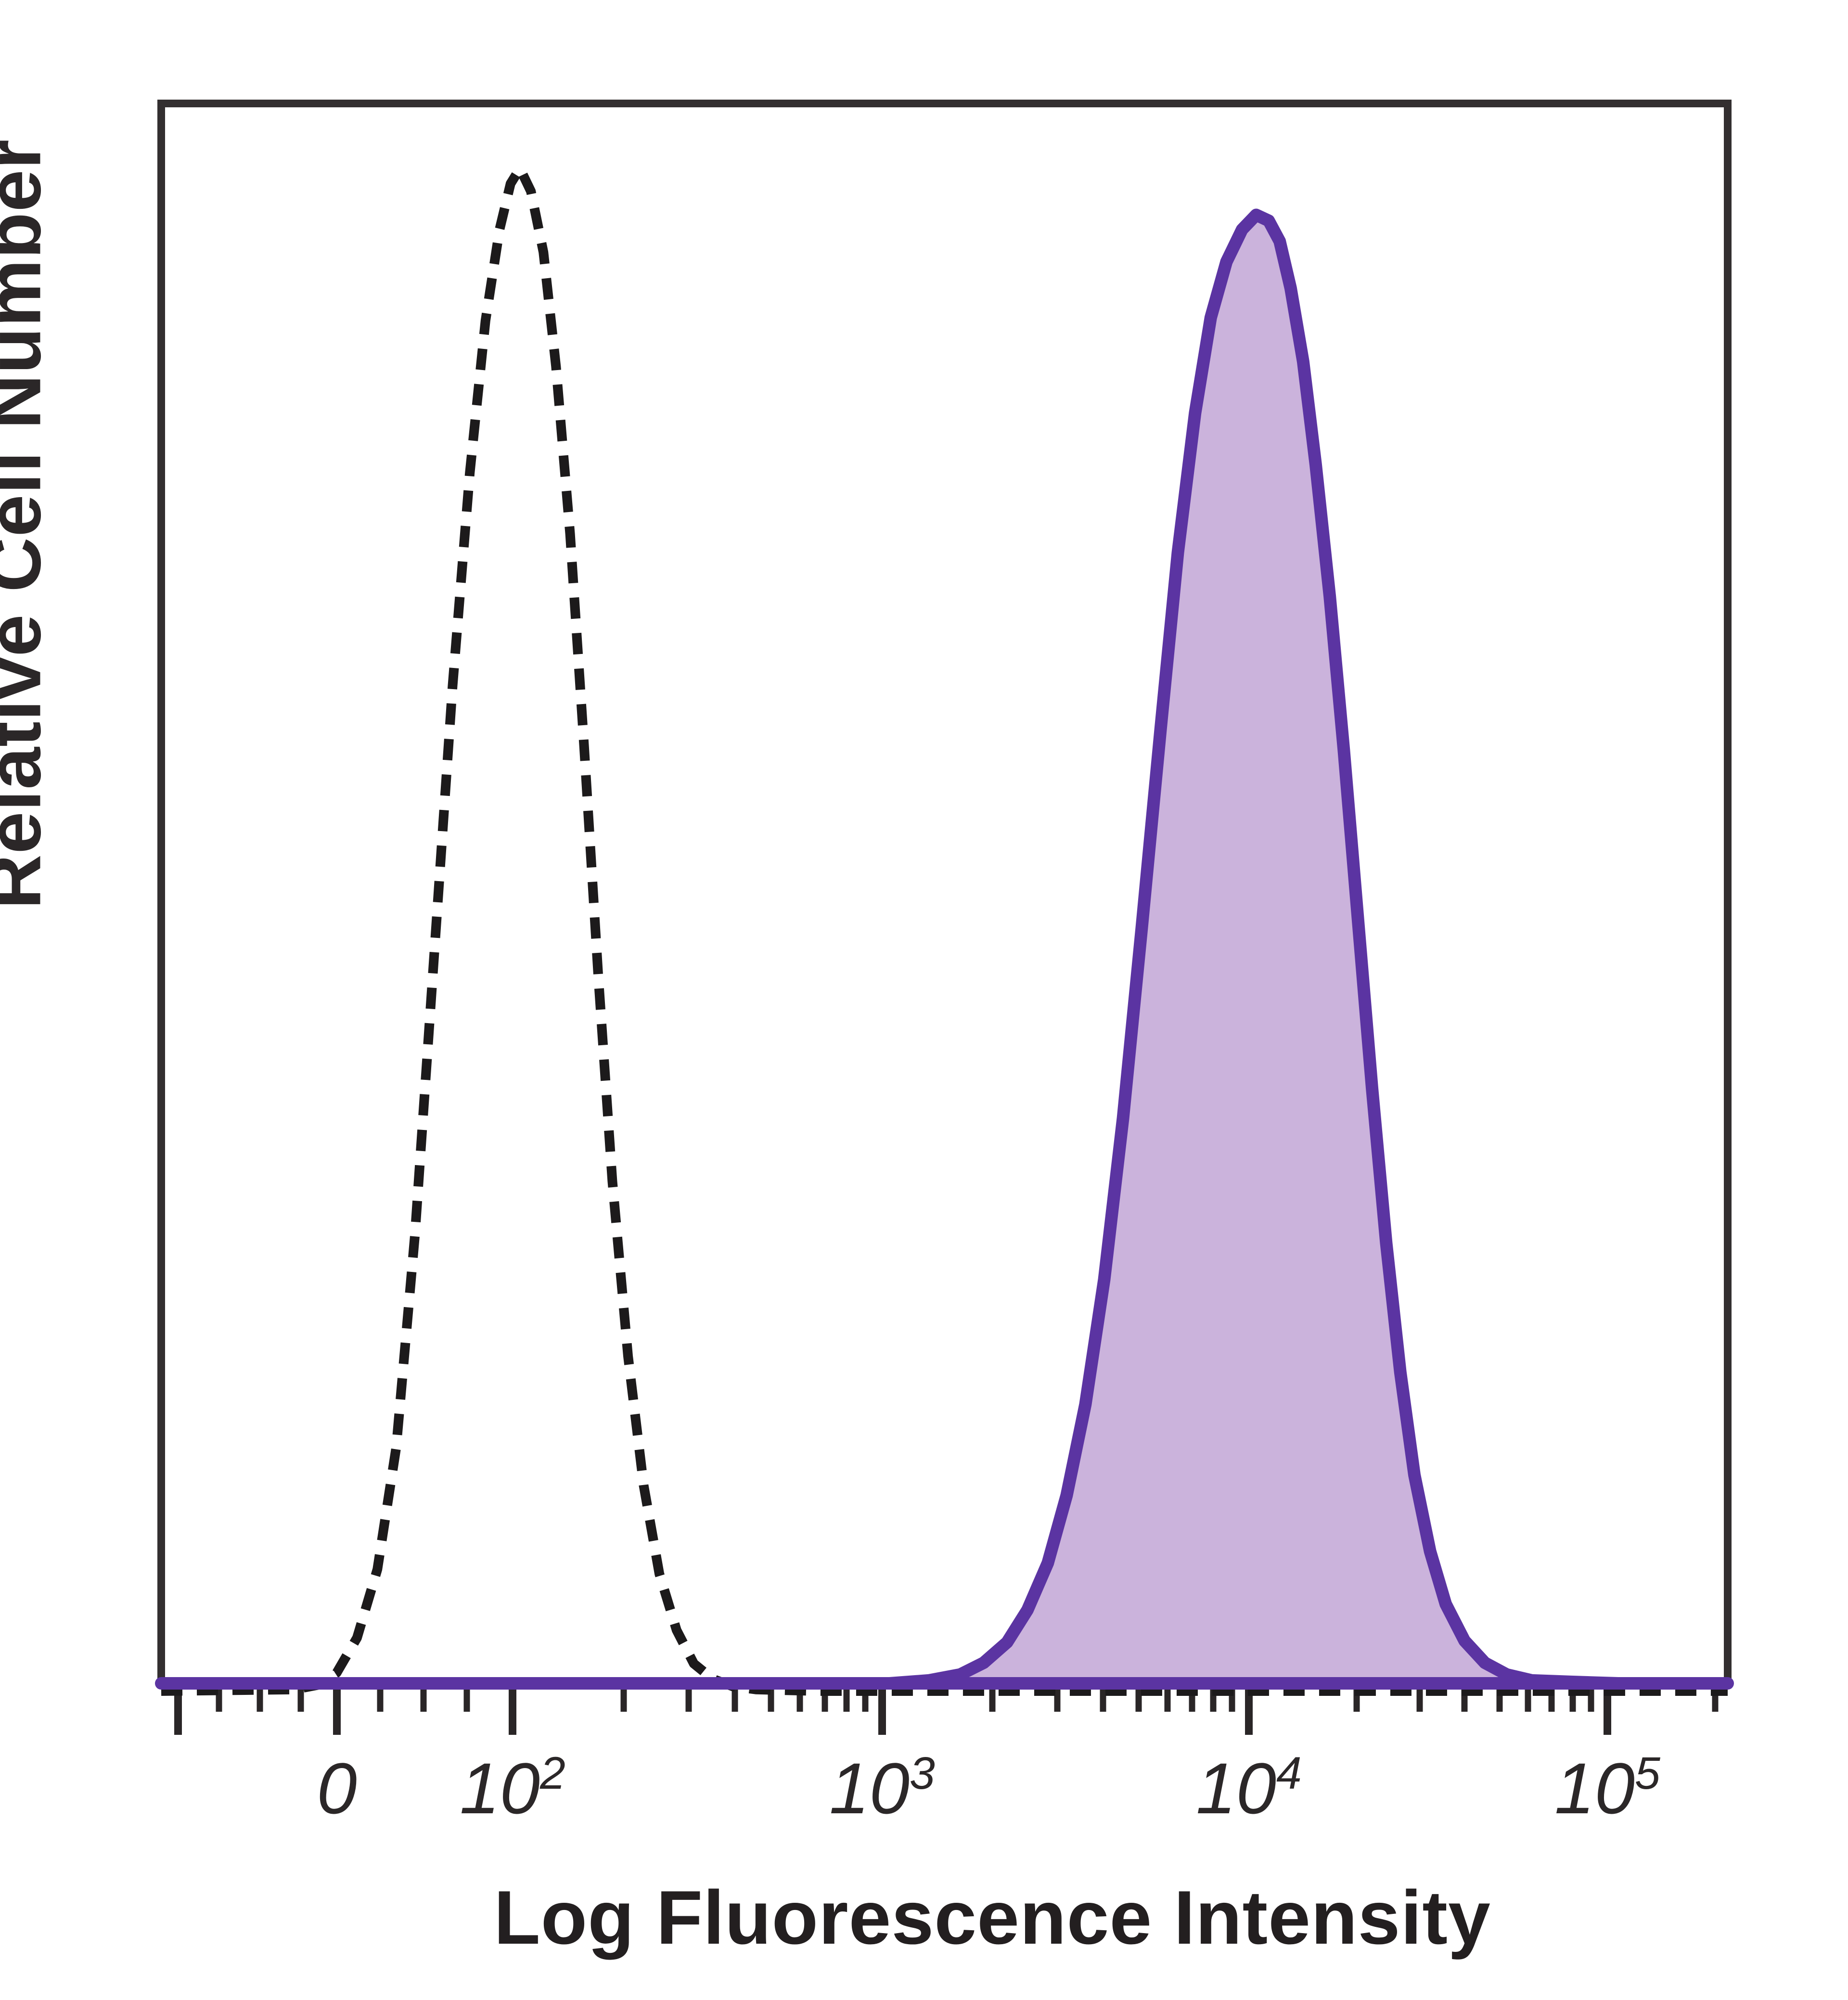  Describe the element at coordinates (1249, 1788) in the screenshot. I see `x-axis-tick-label: 10⁴` at that location.